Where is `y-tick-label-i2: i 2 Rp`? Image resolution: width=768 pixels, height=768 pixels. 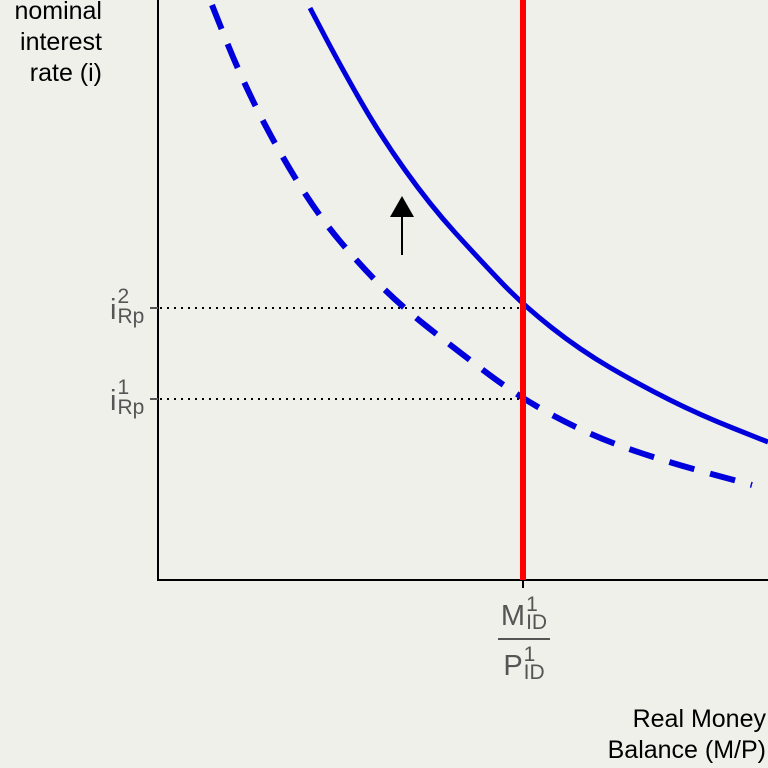 y-tick-label-i2: i 2 Rp is located at coordinates (127, 306).